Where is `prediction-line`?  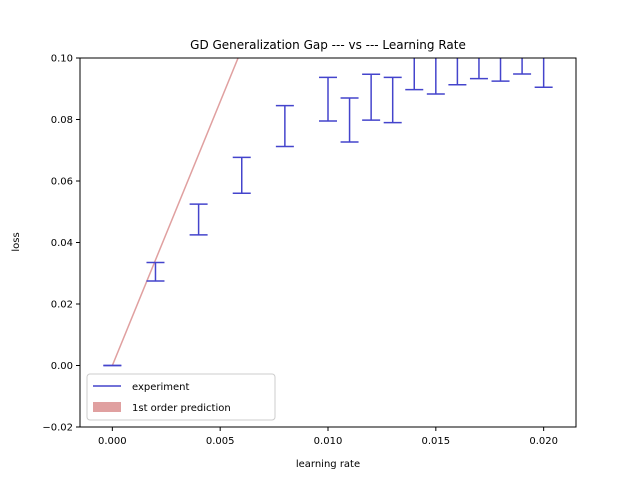 prediction-line is located at coordinates (175, 212).